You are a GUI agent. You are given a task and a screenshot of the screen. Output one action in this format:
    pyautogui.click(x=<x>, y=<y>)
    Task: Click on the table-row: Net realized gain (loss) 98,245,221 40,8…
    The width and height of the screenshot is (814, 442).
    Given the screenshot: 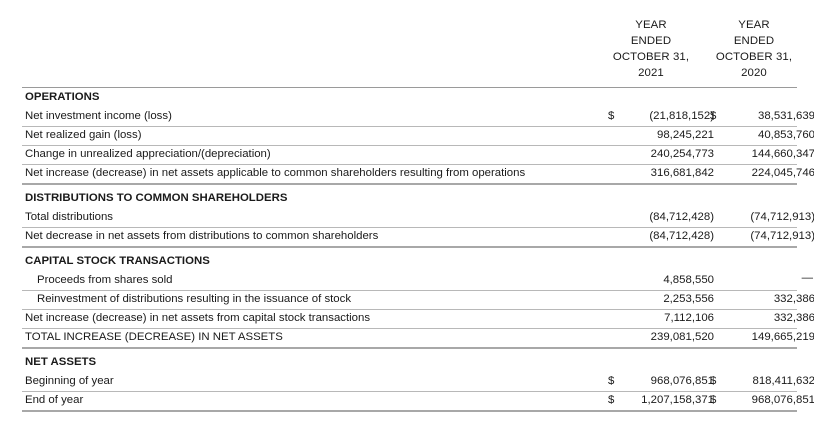 What is the action you would take?
    pyautogui.click(x=418, y=136)
    